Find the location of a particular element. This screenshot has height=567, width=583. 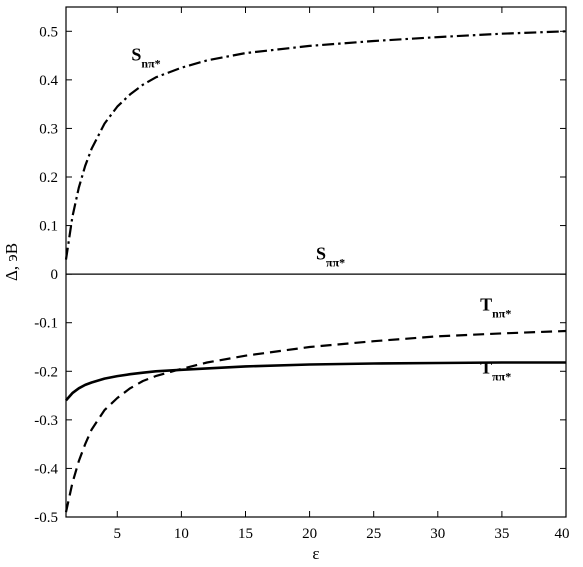

y-tick-label: -0.4 is located at coordinates (46, 469).